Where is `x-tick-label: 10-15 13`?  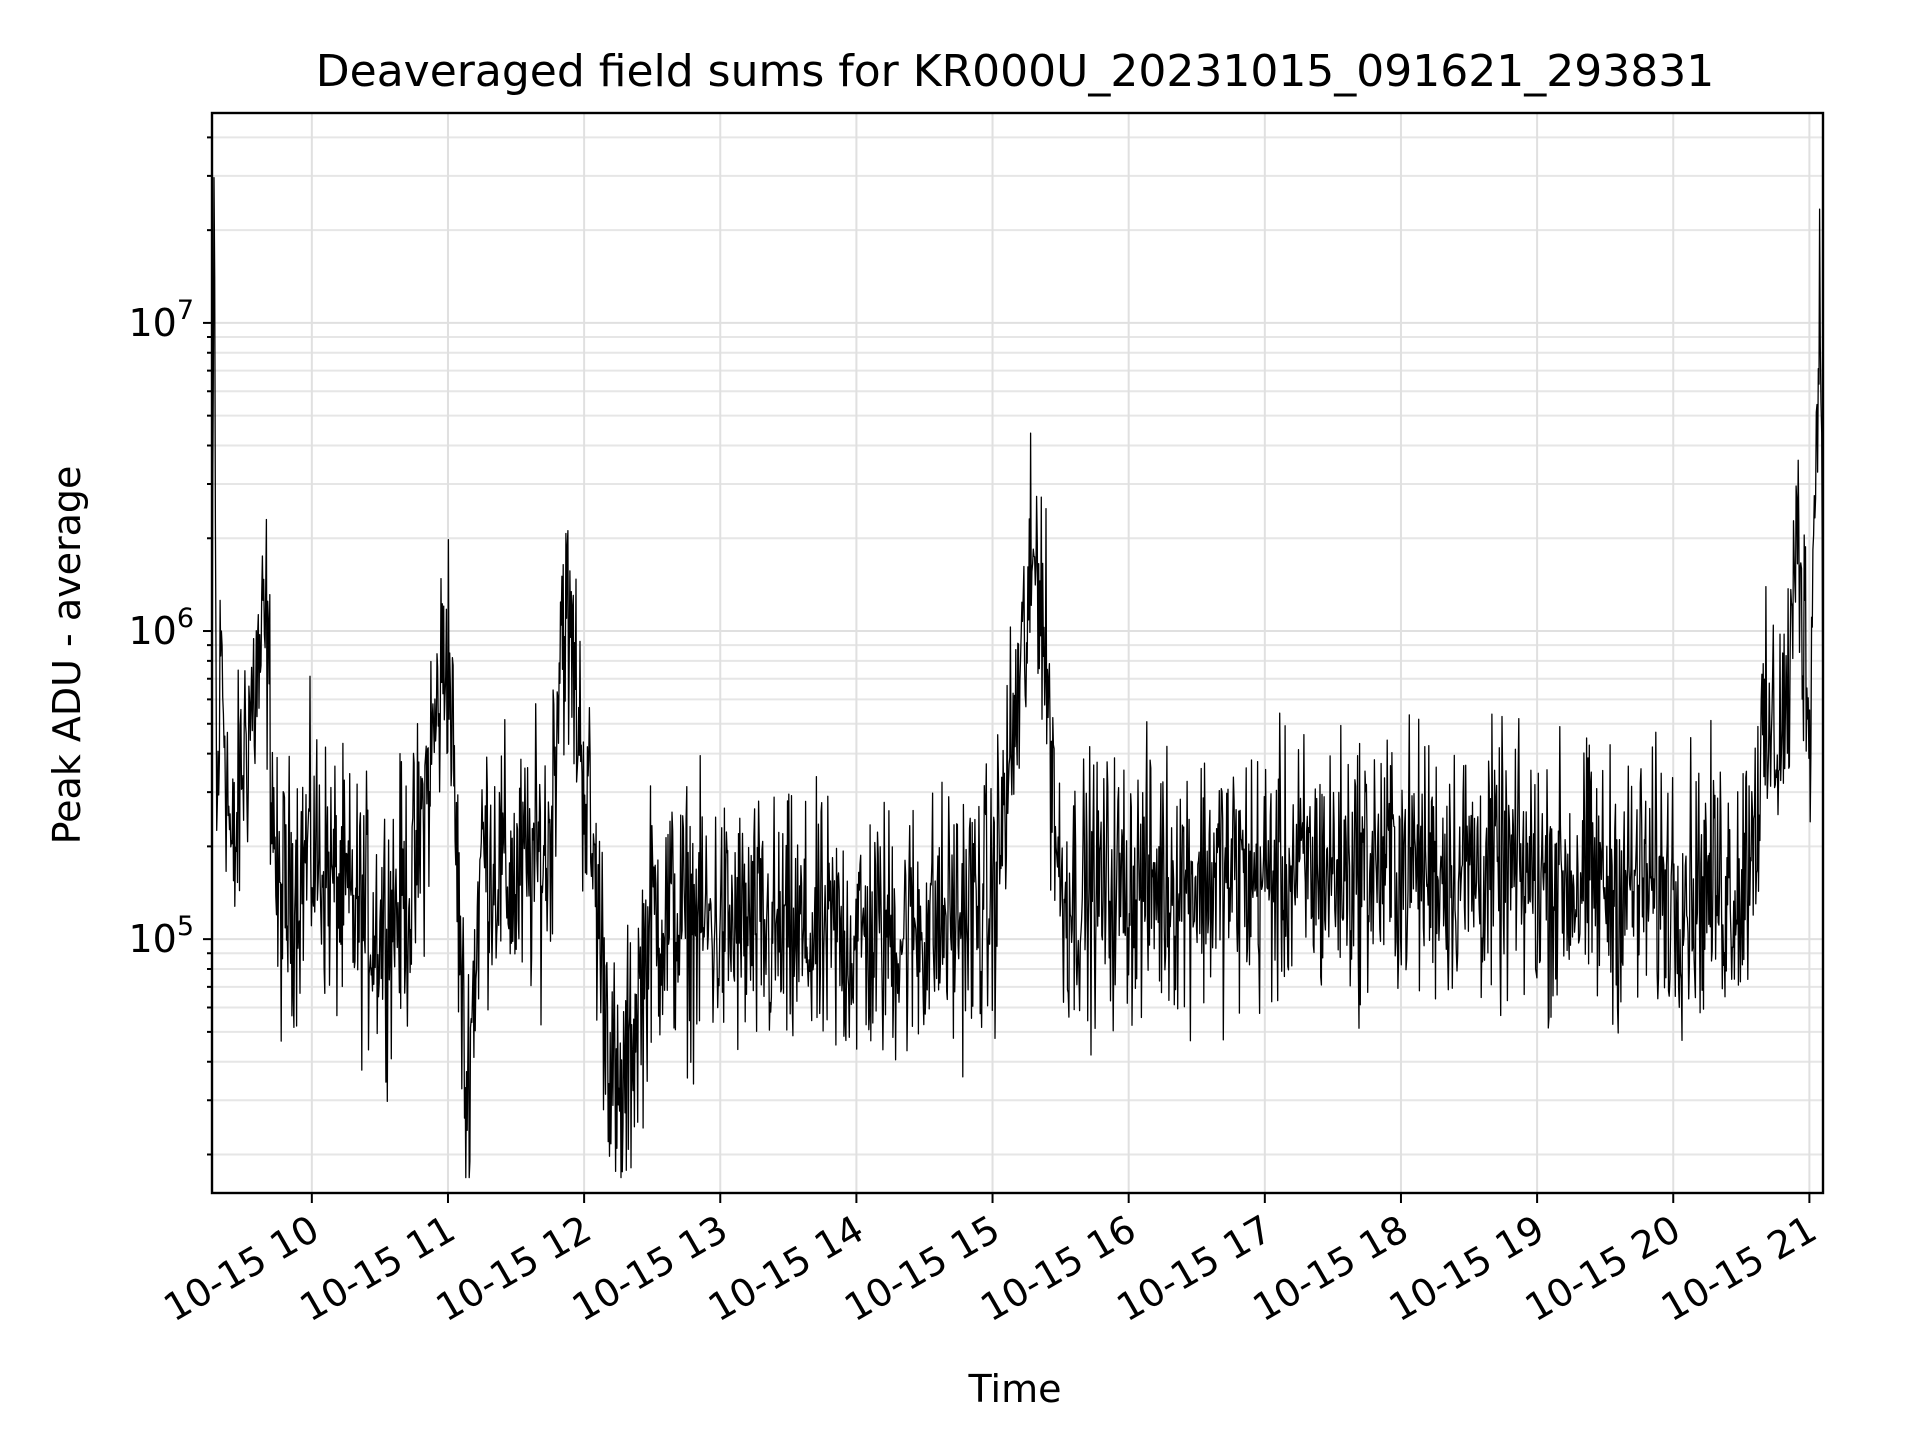 x-tick-label: 10-15 13 is located at coordinates (650, 1269).